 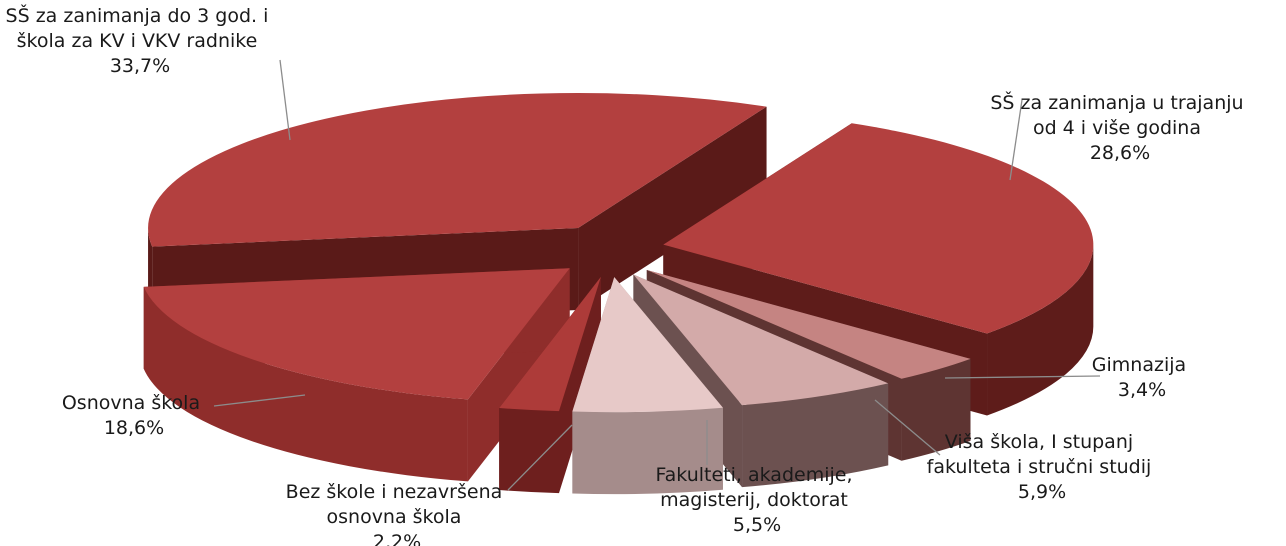 What do you see at coordinates (540, 457) in the screenshot?
I see `leader-line-bez-skole` at bounding box center [540, 457].